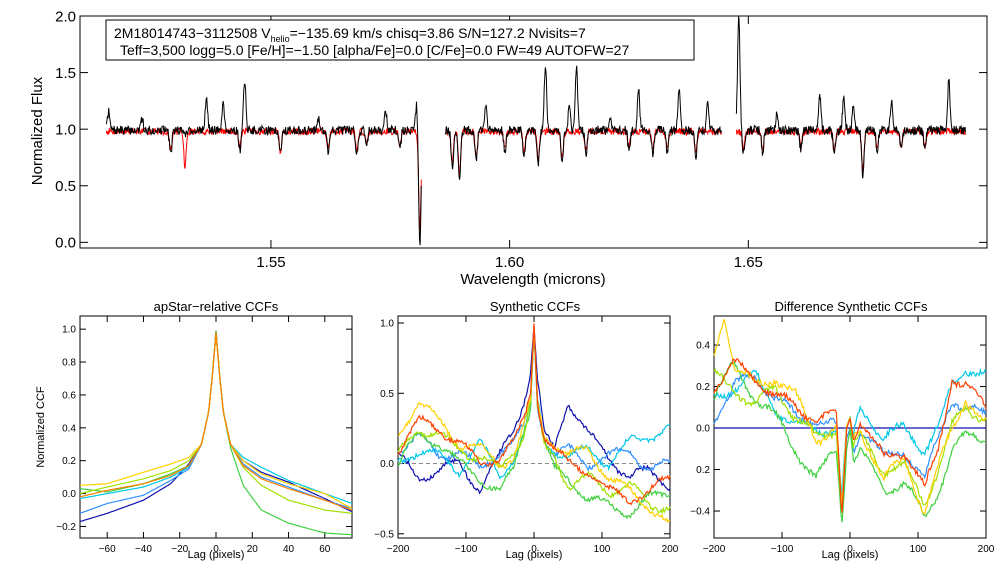 The height and width of the screenshot is (576, 1008). What do you see at coordinates (41, 427) in the screenshot?
I see `ccf-apstar-ylabel: Normalized CCF` at bounding box center [41, 427].